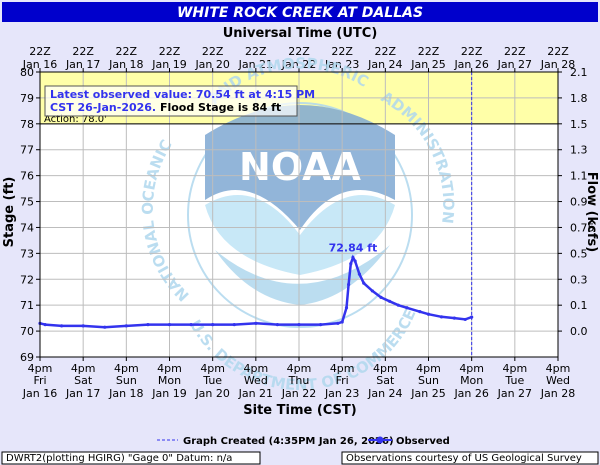  What do you see at coordinates (30, 215) in the screenshot?
I see `left-axis-ticks: 69 70 71 72 73 74 75 76 77 78 79 80` at bounding box center [30, 215].